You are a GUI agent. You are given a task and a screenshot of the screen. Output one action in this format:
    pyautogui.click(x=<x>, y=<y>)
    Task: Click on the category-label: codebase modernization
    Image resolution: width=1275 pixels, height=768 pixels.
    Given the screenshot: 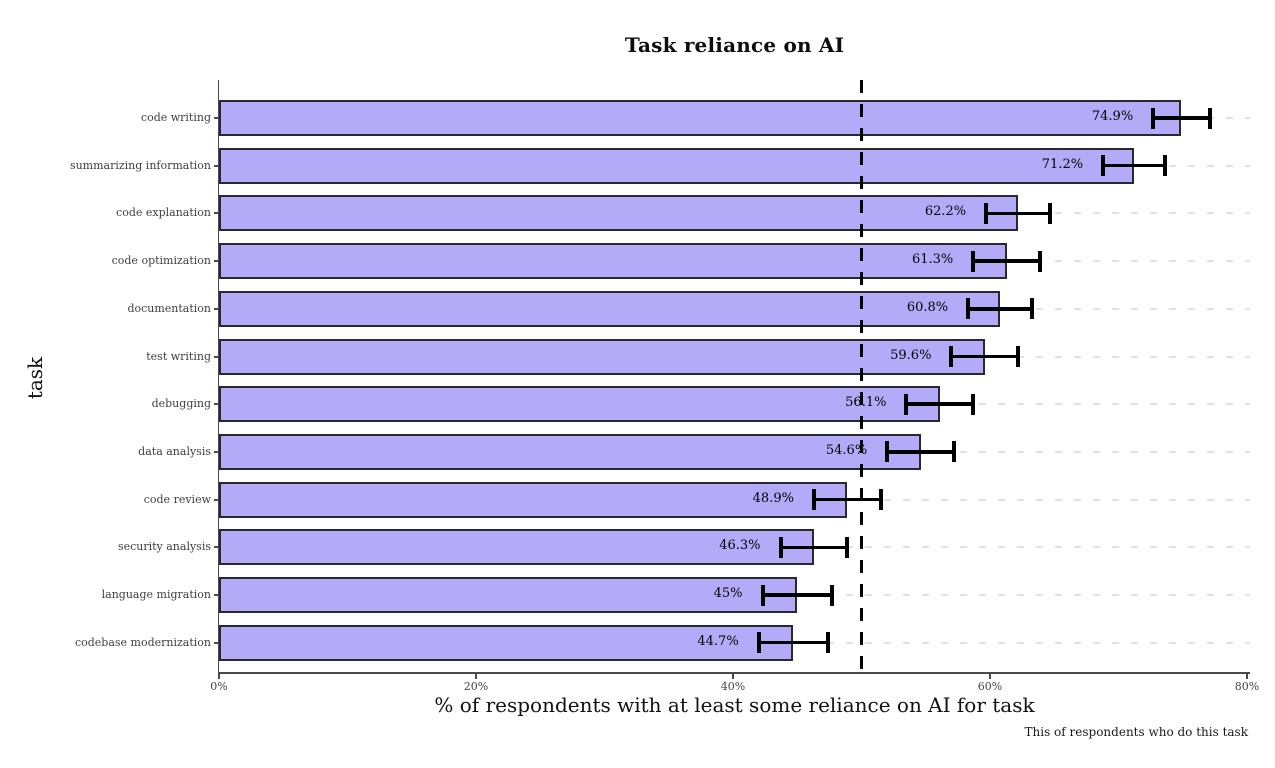 What is the action you would take?
    pyautogui.click(x=142, y=642)
    